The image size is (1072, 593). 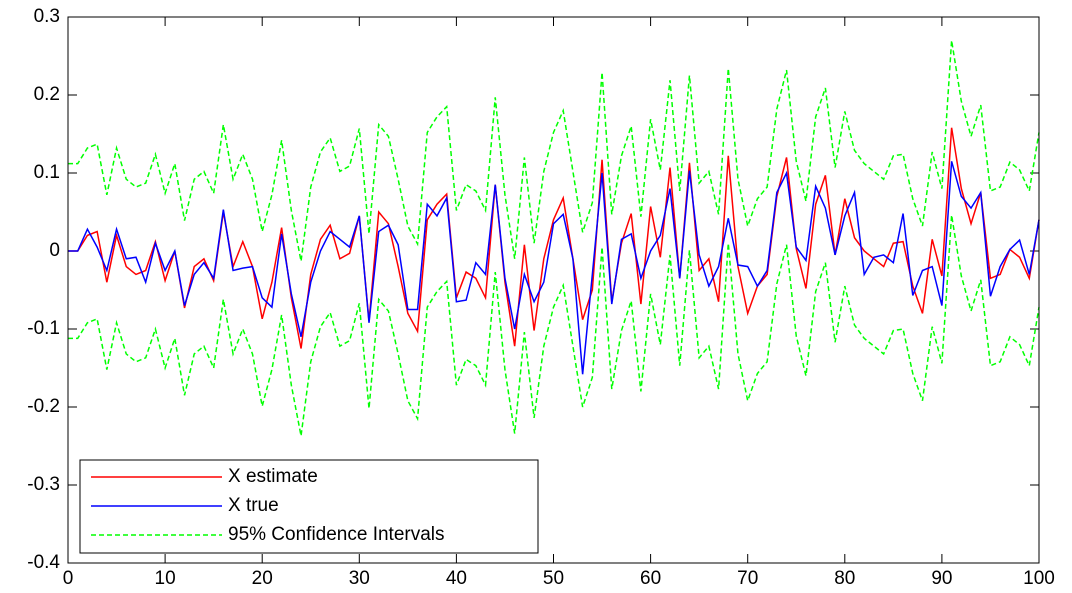 What do you see at coordinates (262, 578) in the screenshot?
I see `x-tick-label: 20` at bounding box center [262, 578].